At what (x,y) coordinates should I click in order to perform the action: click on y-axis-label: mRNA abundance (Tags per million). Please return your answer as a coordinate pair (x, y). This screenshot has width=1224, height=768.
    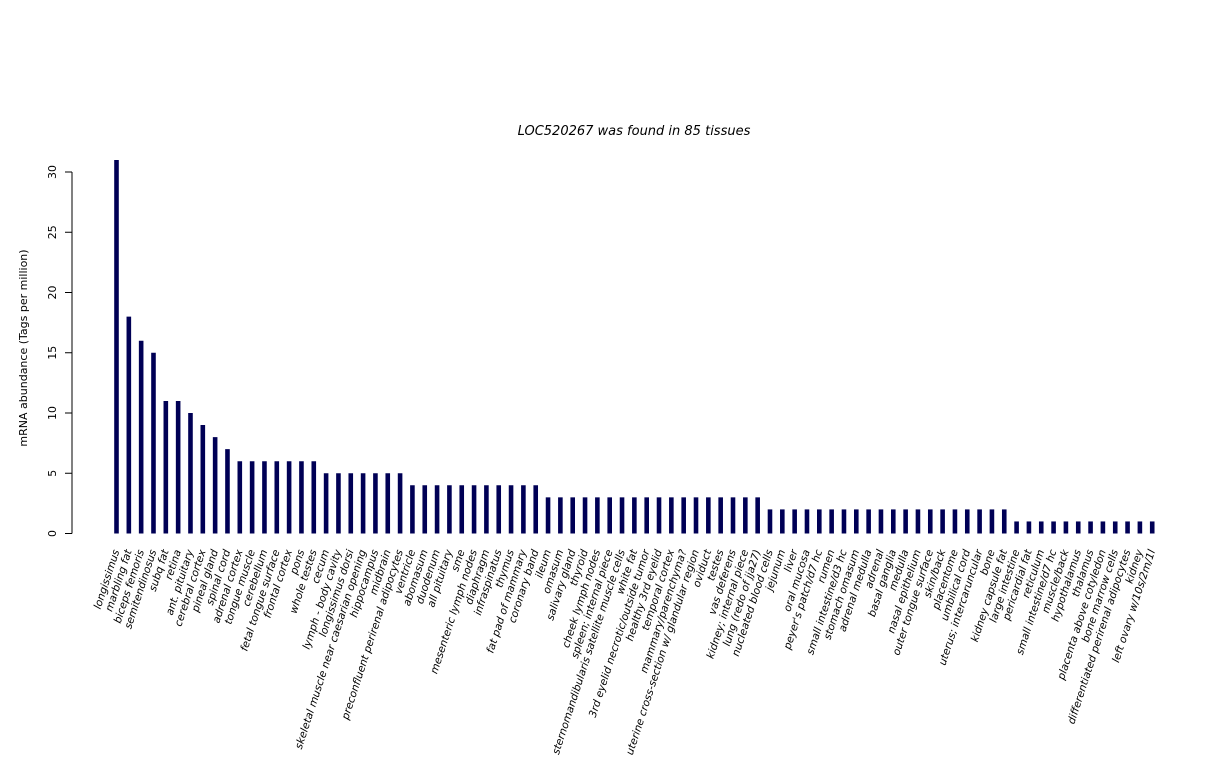
    Looking at the image, I should click on (23, 347).